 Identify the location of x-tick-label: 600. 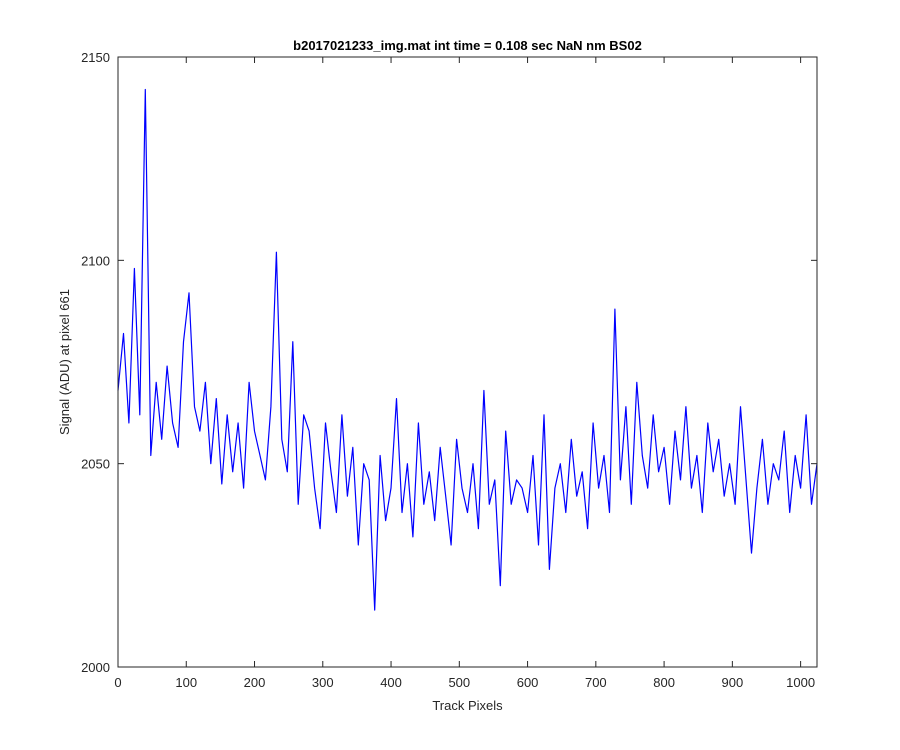
(528, 682).